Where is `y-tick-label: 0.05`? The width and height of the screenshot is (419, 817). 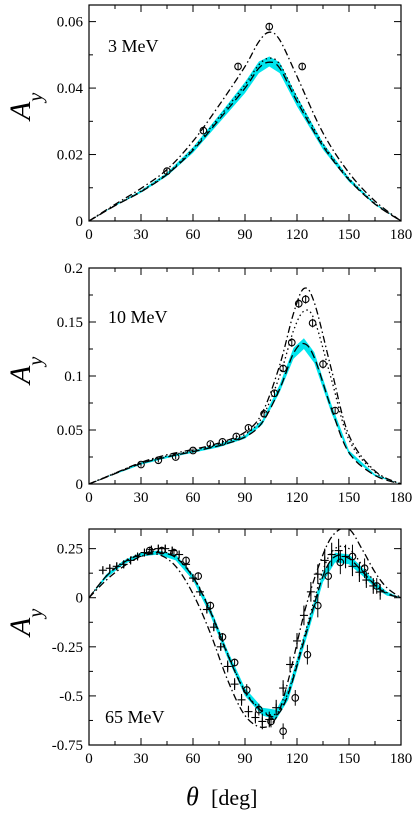 y-tick-label: 0.05 is located at coordinates (70, 431).